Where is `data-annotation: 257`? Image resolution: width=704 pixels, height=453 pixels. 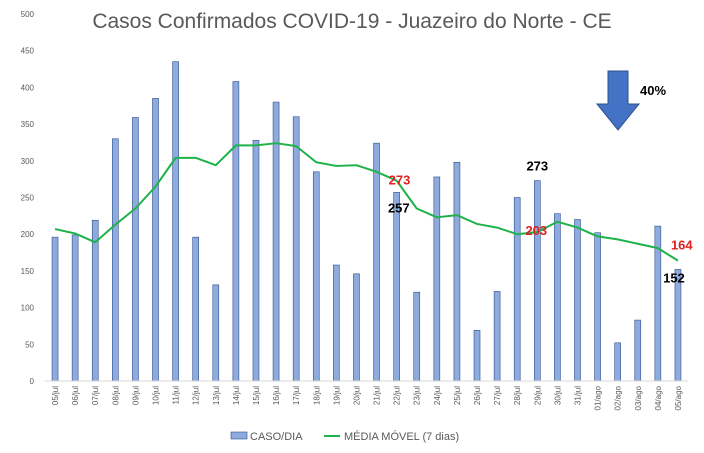
data-annotation: 257 is located at coordinates (399, 207).